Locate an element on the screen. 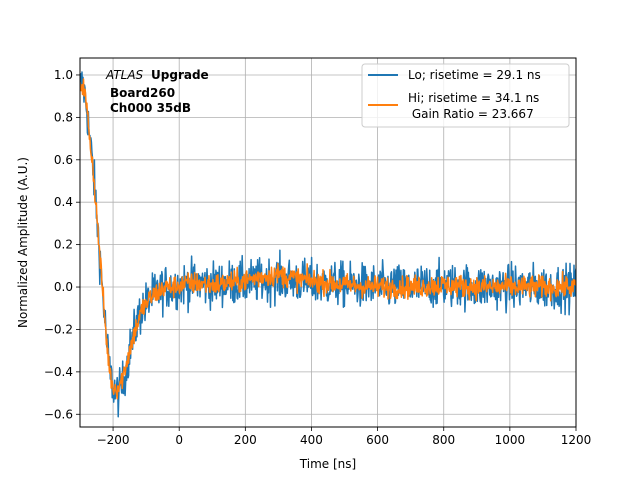  y-tick-label: −0.6 is located at coordinates (58, 414).